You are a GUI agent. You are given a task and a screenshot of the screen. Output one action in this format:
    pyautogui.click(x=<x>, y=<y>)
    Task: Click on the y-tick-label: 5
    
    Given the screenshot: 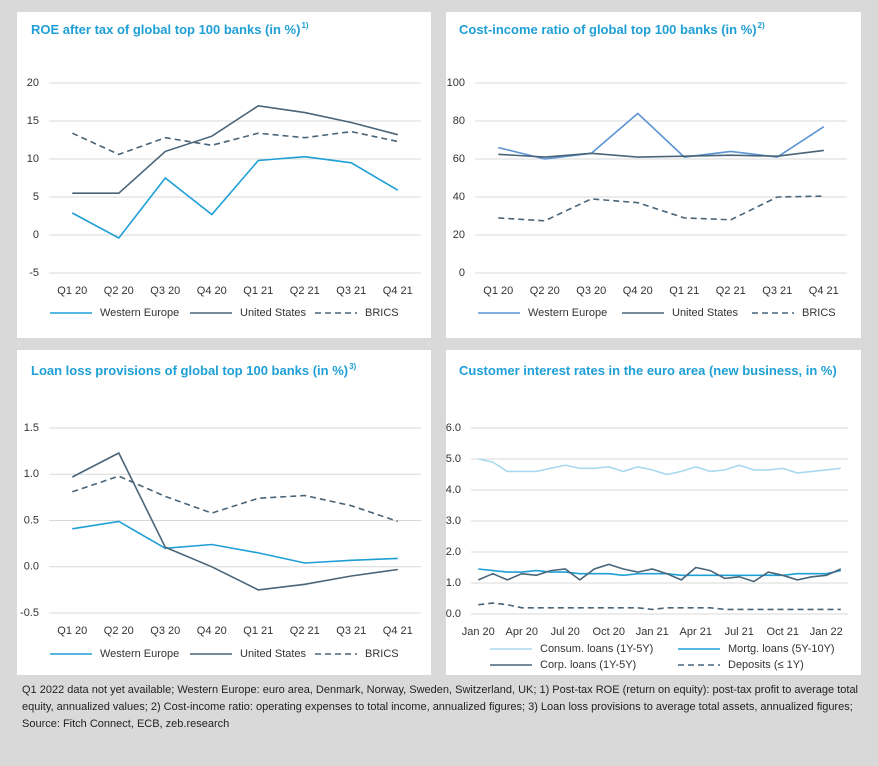 What is the action you would take?
    pyautogui.click(x=36, y=197)
    